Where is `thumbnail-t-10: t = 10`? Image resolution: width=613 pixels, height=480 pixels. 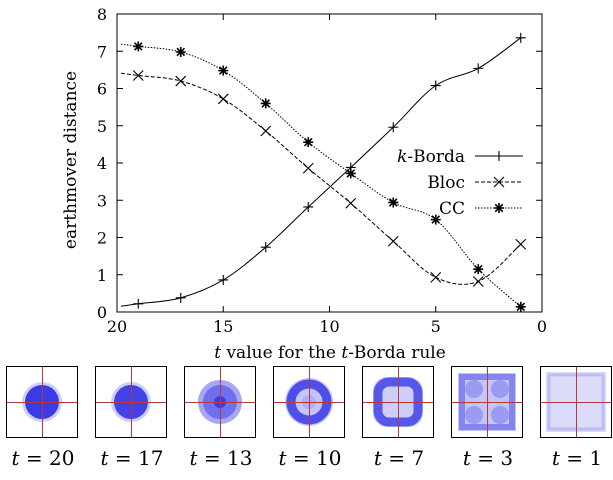 thumbnail-t-10: t = 10 is located at coordinates (310, 418).